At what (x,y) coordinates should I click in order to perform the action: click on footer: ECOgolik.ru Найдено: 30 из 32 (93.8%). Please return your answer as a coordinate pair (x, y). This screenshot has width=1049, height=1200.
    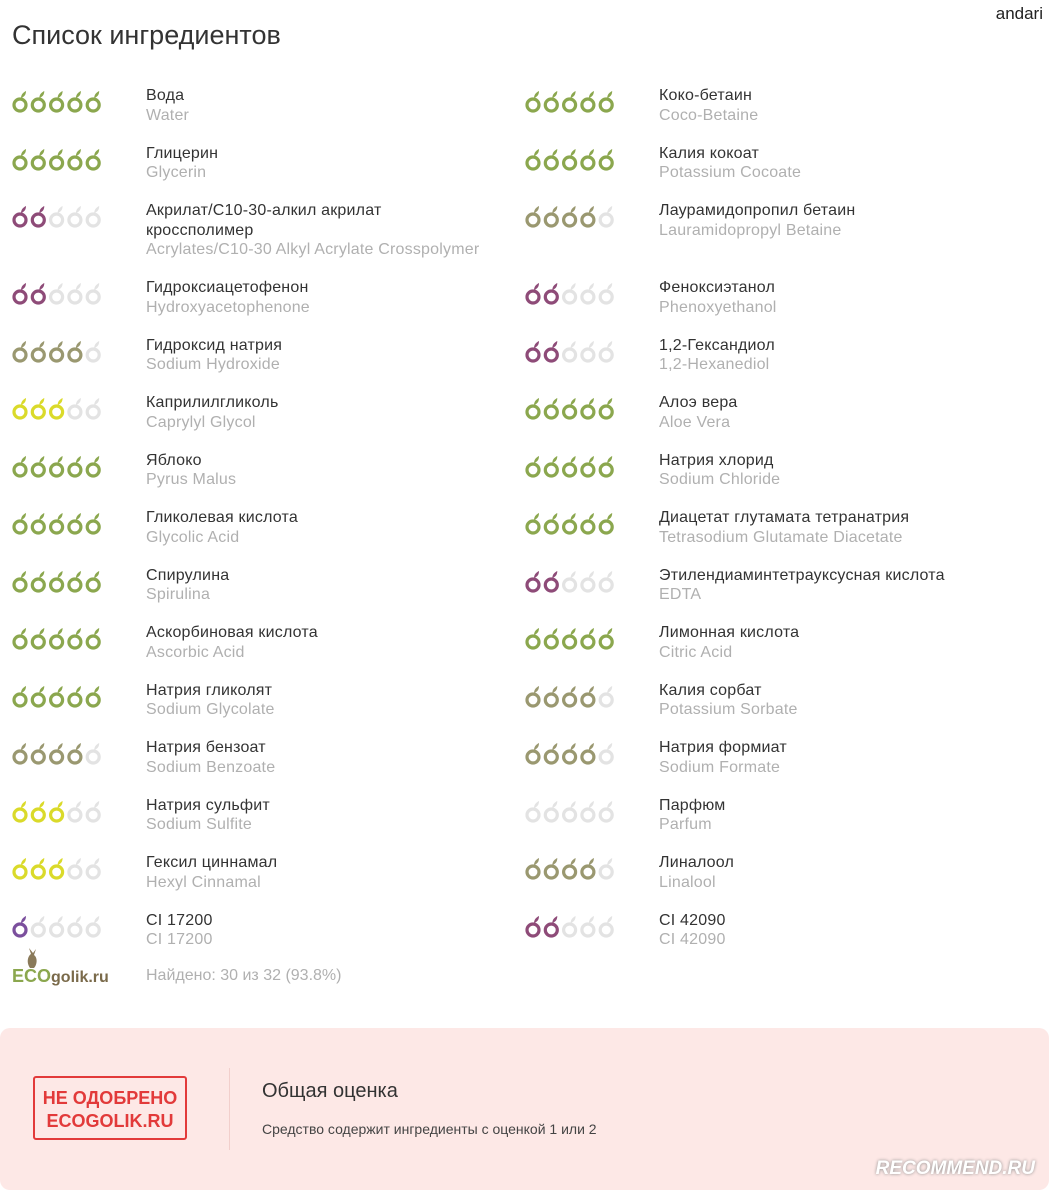
    Looking at the image, I should click on (177, 967).